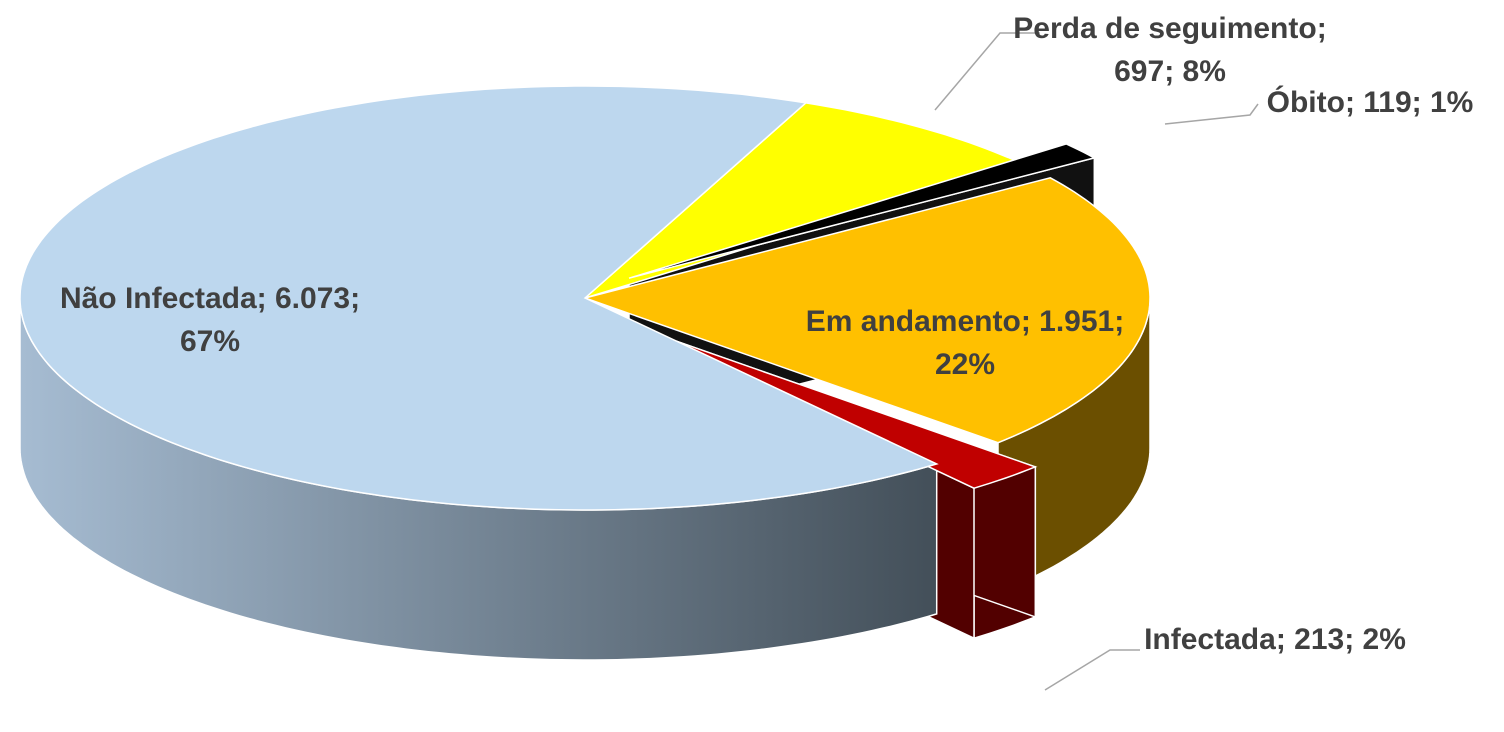  I want to click on data-label: Não Infectada; 6.073; 67%, so click(210, 320).